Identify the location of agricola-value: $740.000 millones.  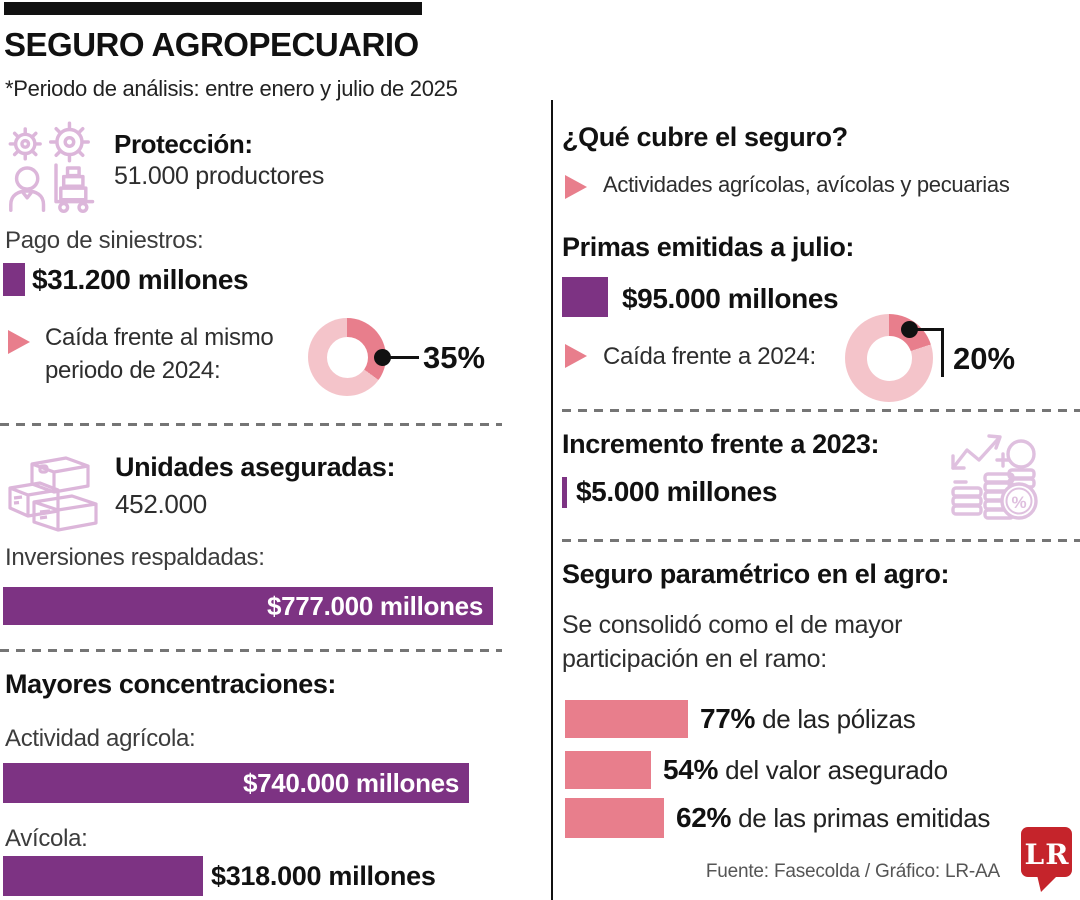
(350, 782).